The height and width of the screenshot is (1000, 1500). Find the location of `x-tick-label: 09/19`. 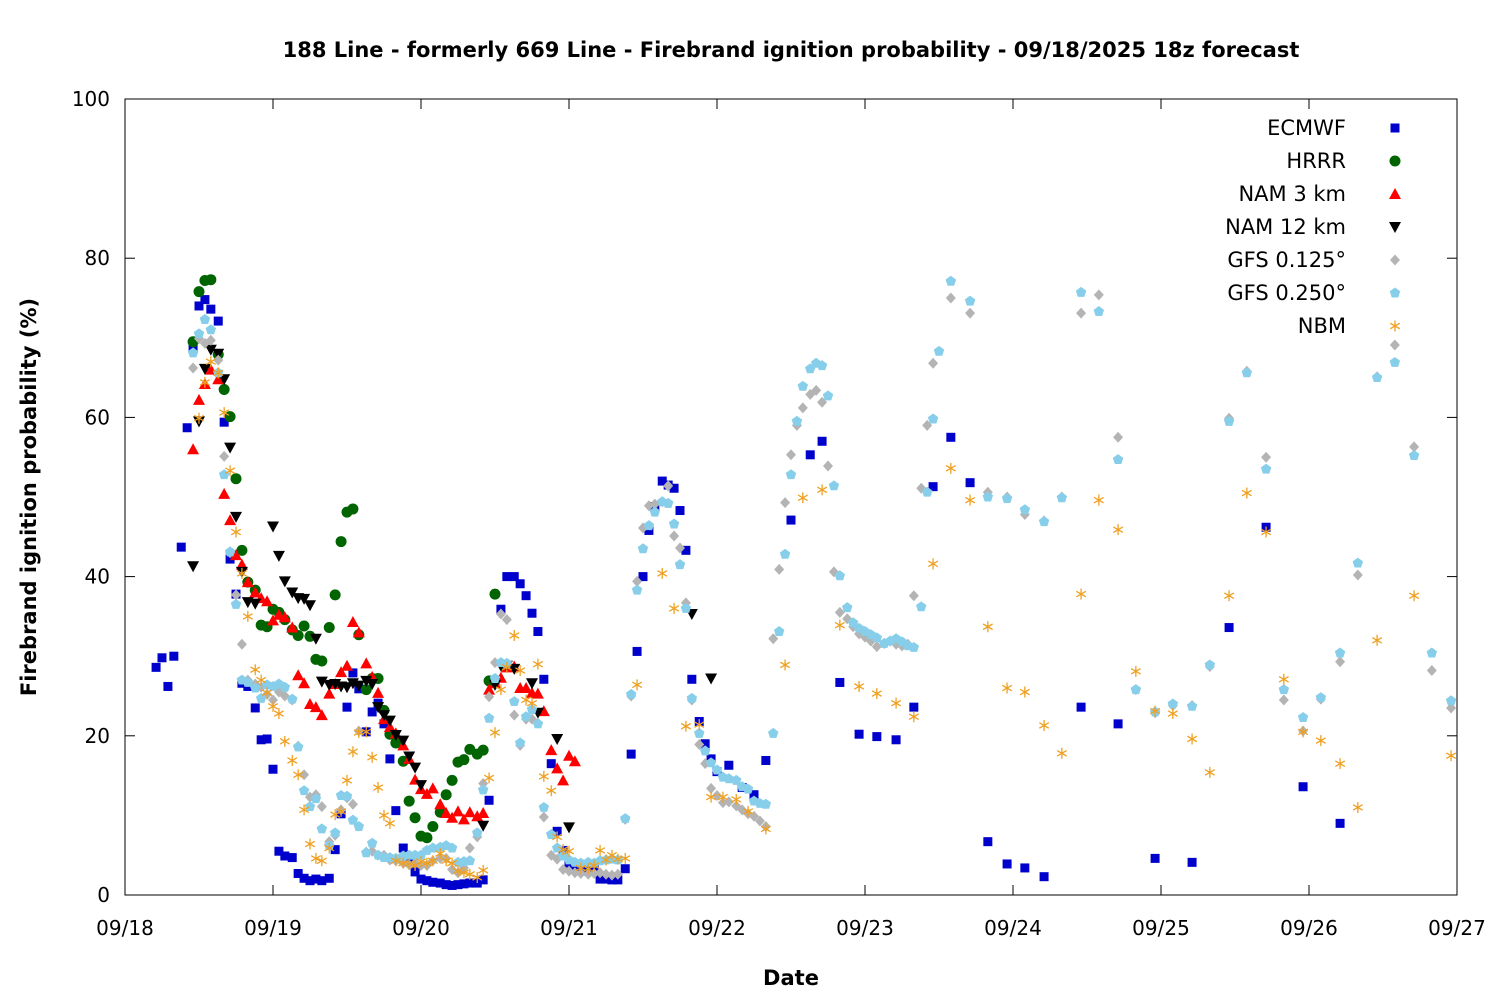

x-tick-label: 09/19 is located at coordinates (273, 928).